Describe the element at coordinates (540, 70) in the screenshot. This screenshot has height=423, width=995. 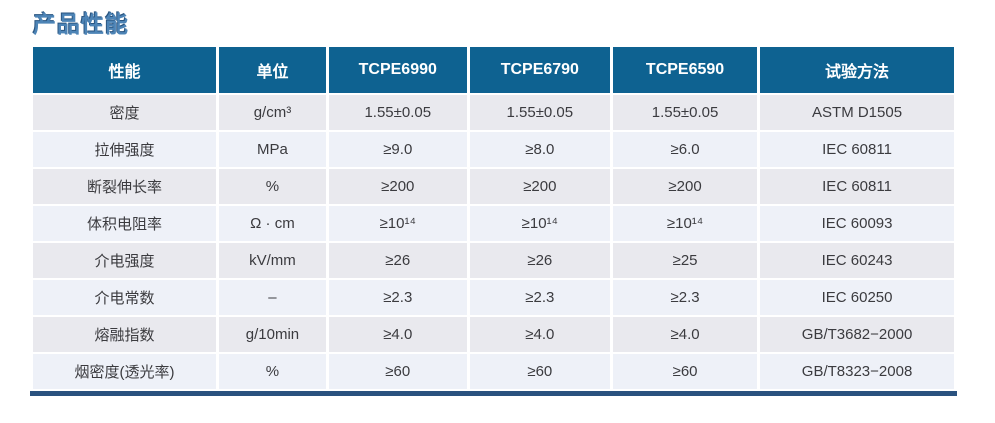
I see `header-cell-tcpe6790: TCPE6790` at that location.